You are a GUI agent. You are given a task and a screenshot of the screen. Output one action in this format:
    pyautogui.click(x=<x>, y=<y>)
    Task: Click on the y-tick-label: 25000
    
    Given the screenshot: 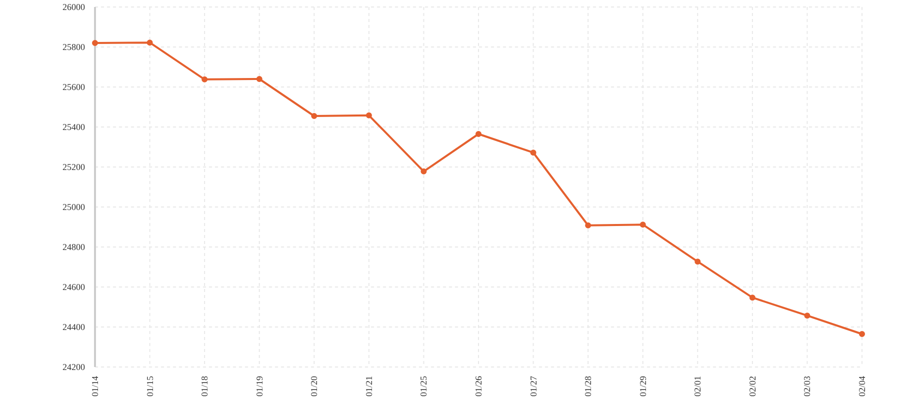 What is the action you would take?
    pyautogui.click(x=74, y=207)
    